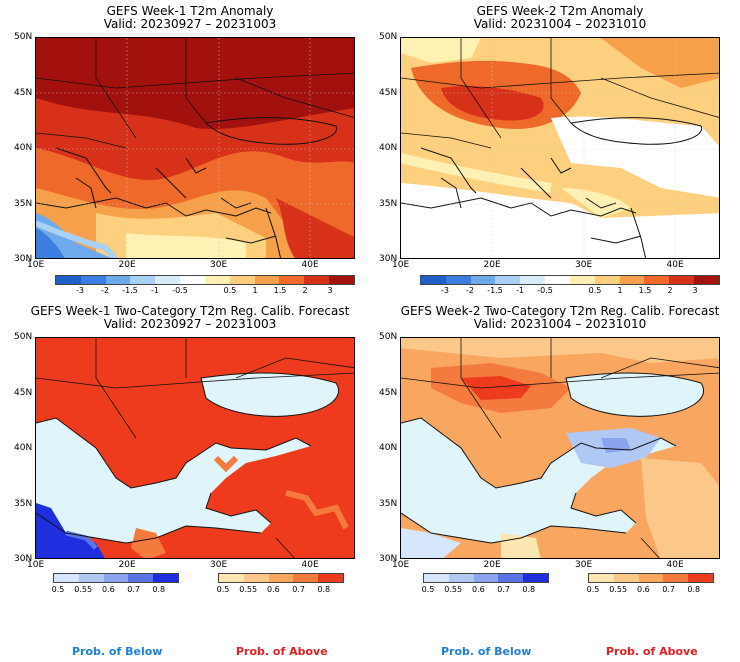 The image size is (740, 662). I want to click on panel2-valid-text: Valid: 20231004 – 20231010, so click(560, 24).